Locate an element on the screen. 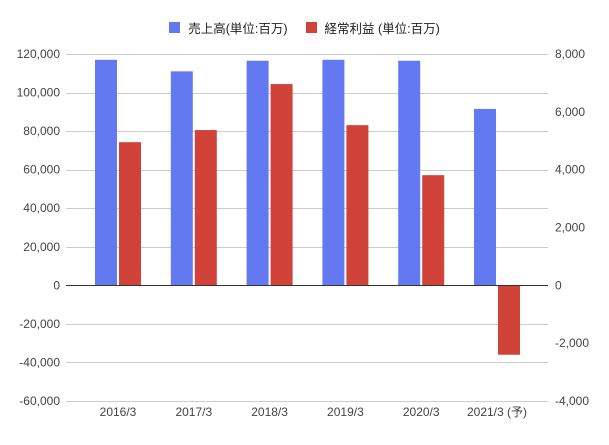 The height and width of the screenshot is (445, 609). right-axis: 8,000 6,000 4,000 2,000 0 -2,000 -4,000 is located at coordinates (572, 227).